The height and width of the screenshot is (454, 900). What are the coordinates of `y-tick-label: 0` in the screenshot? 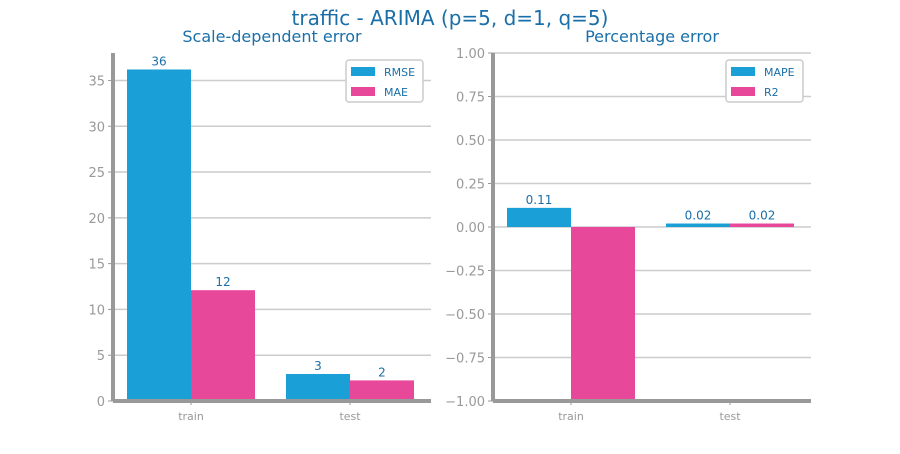 It's located at (101, 402).